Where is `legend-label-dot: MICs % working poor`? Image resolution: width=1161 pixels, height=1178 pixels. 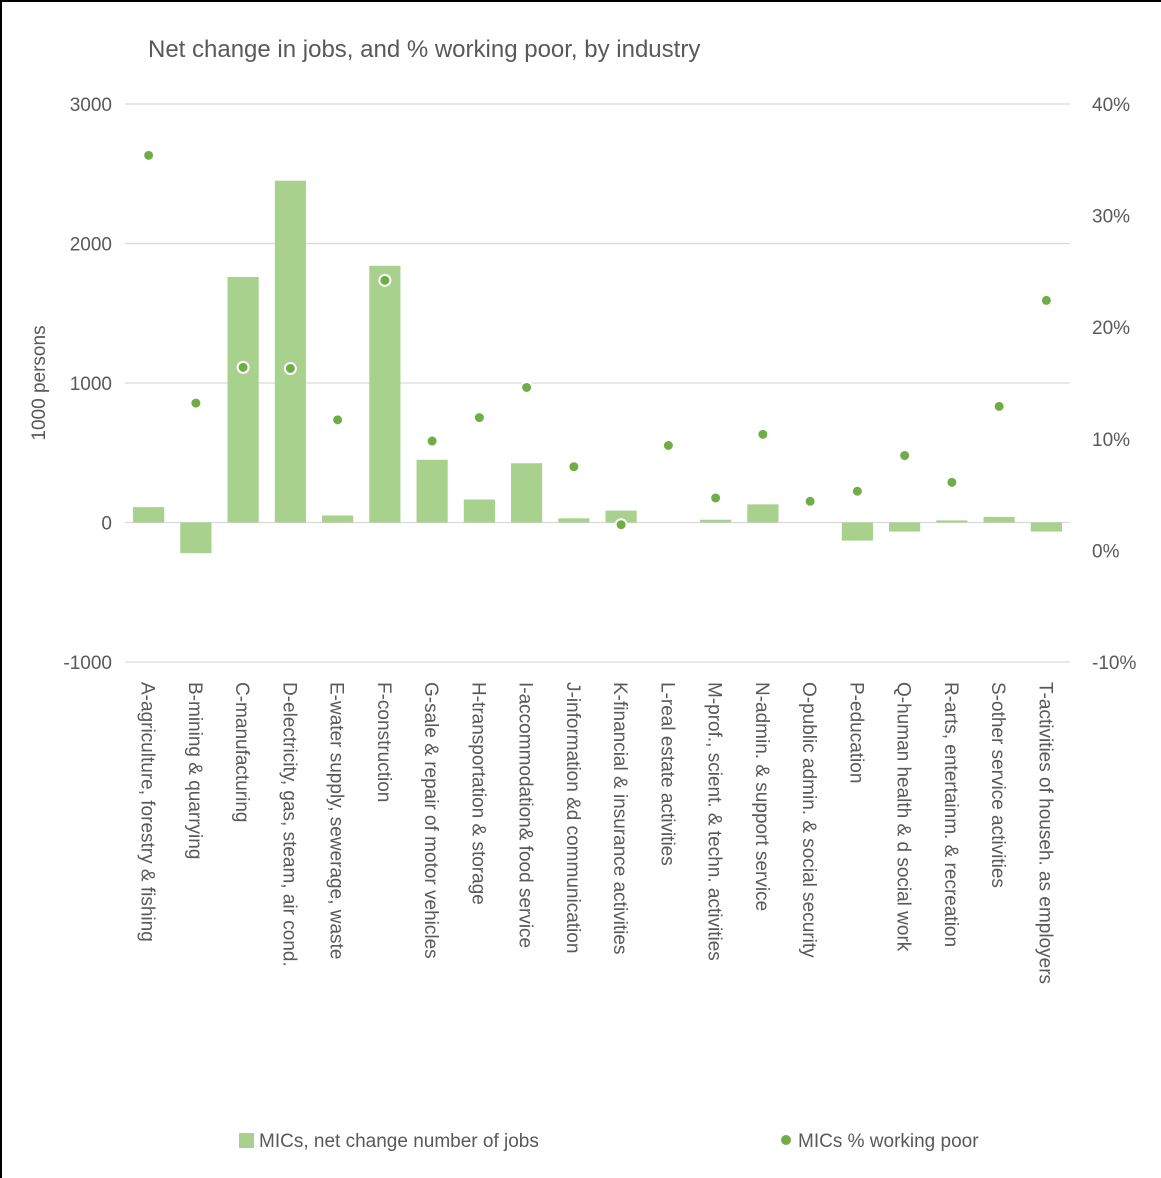
legend-label-dot: MICs % working poor is located at coordinates (888, 1141).